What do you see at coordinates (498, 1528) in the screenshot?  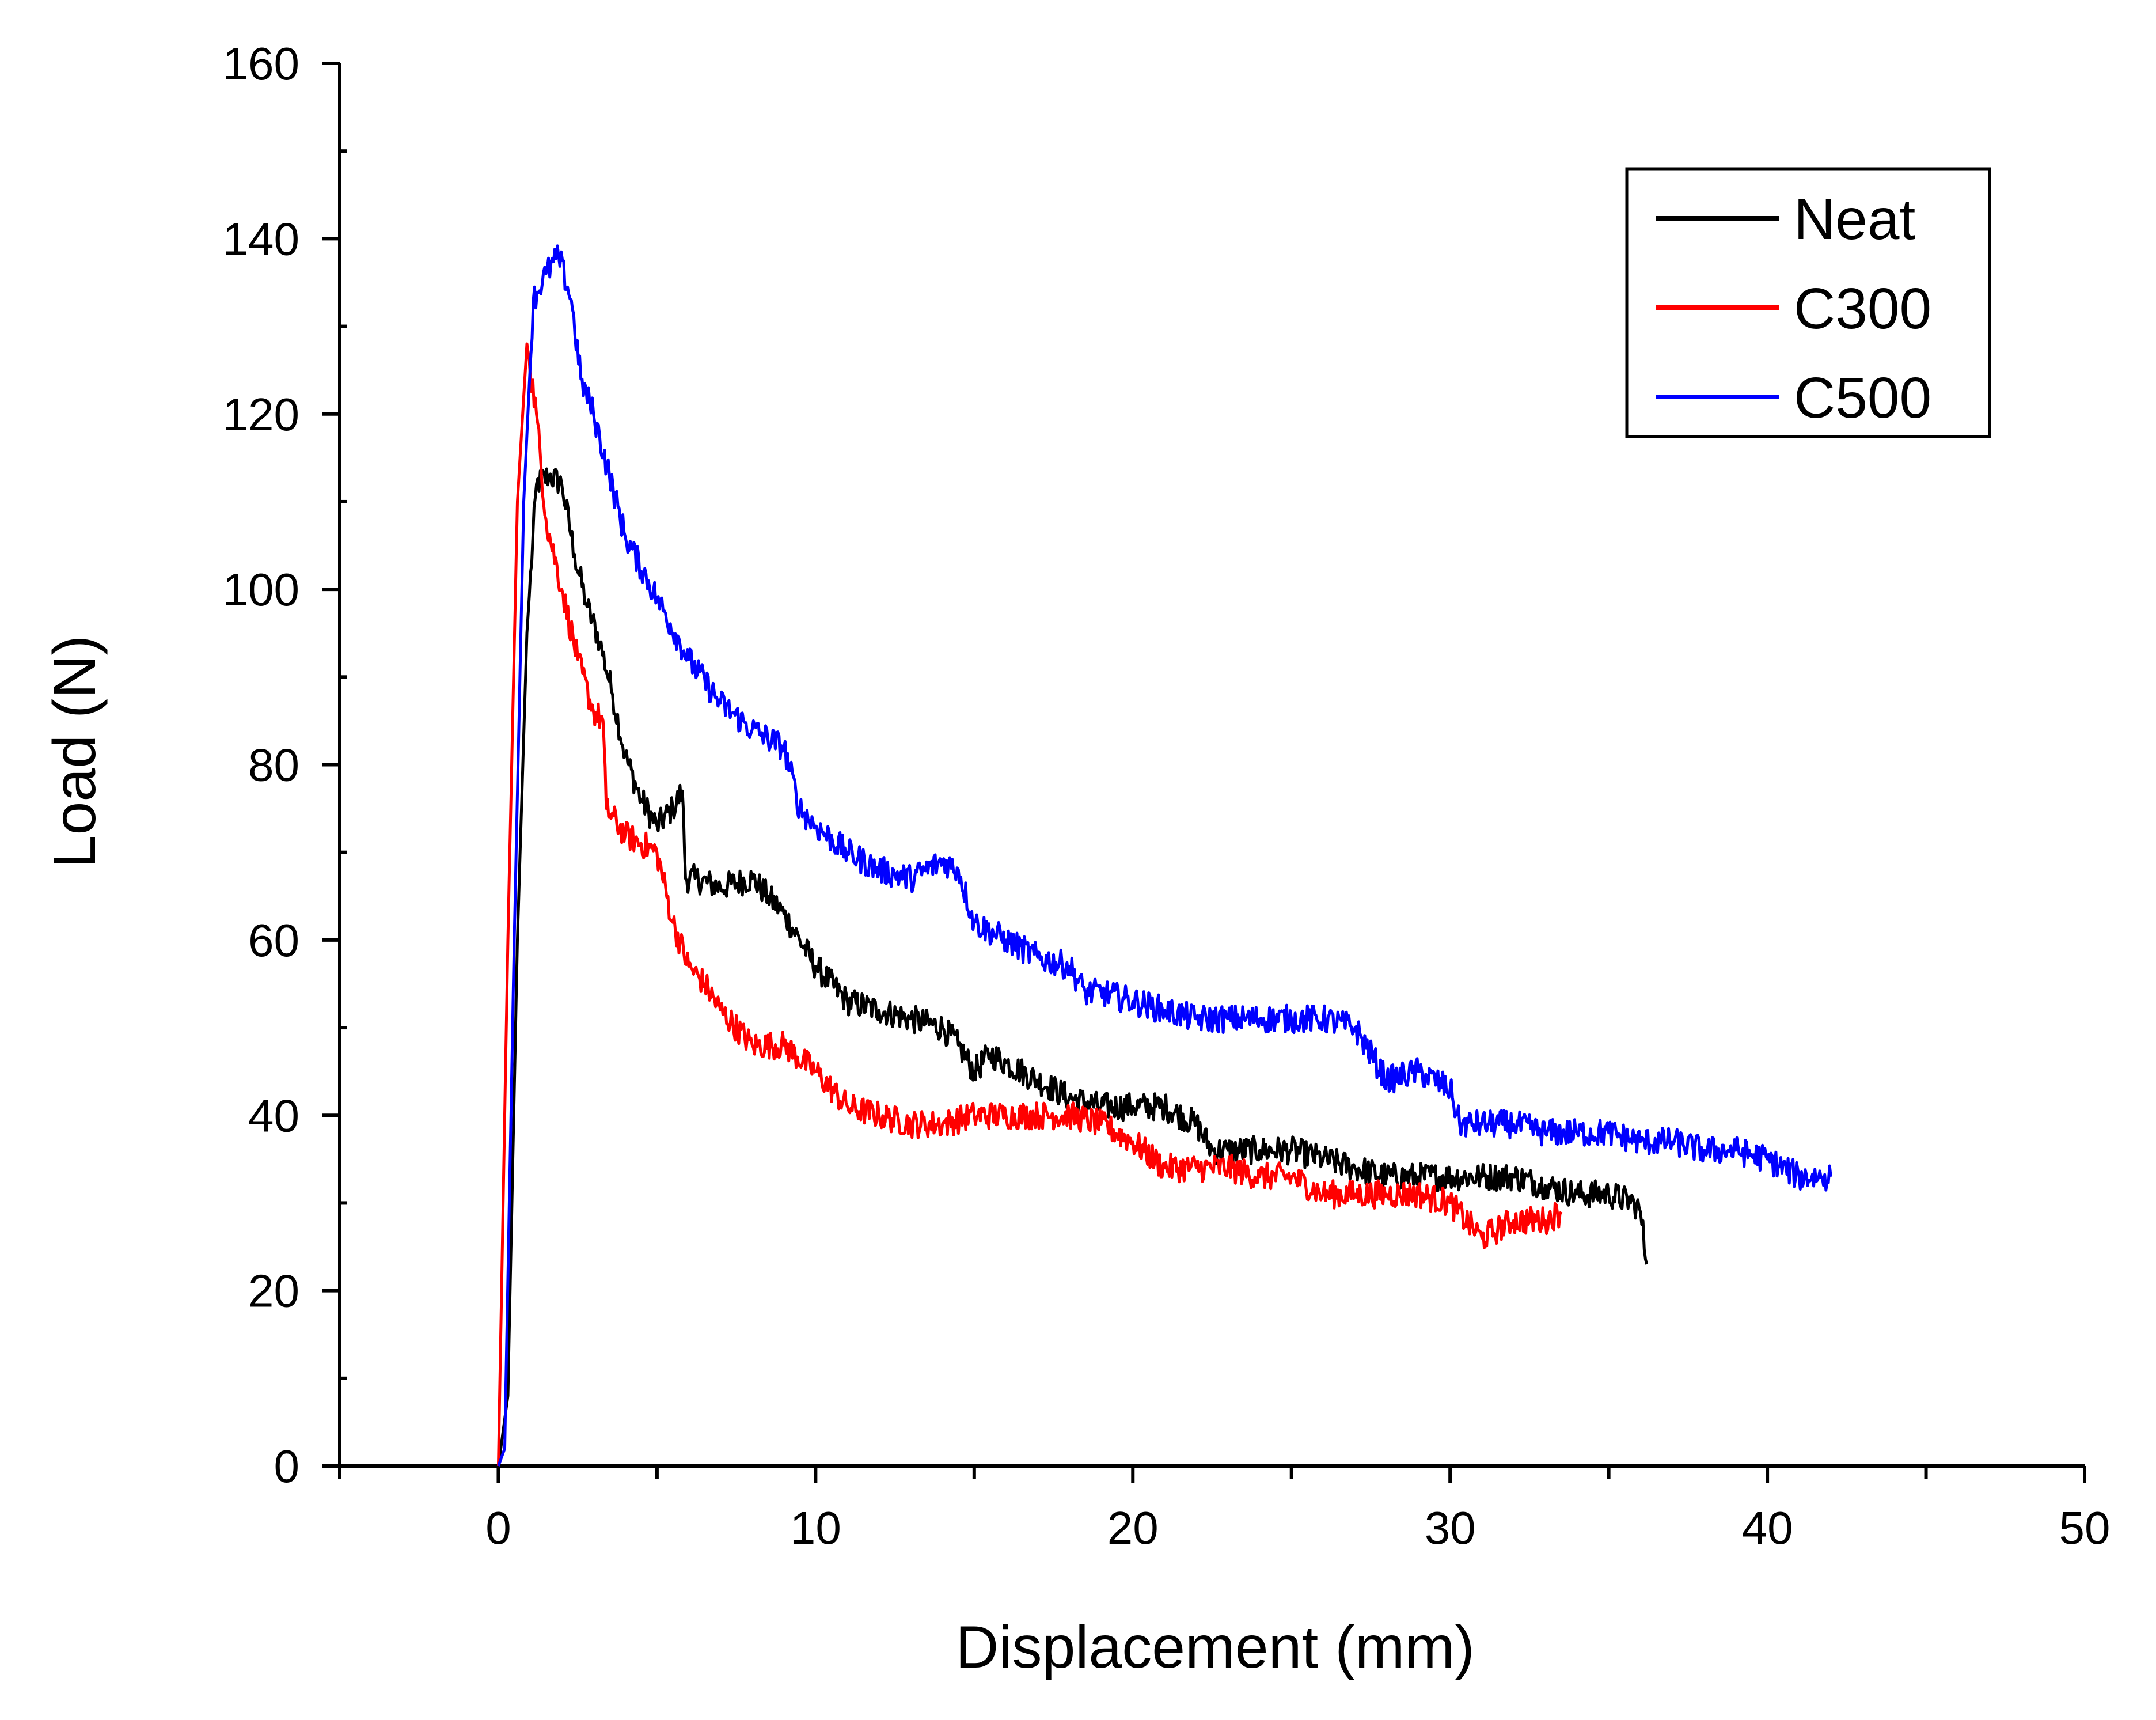 I see `x-tick-label: 0` at bounding box center [498, 1528].